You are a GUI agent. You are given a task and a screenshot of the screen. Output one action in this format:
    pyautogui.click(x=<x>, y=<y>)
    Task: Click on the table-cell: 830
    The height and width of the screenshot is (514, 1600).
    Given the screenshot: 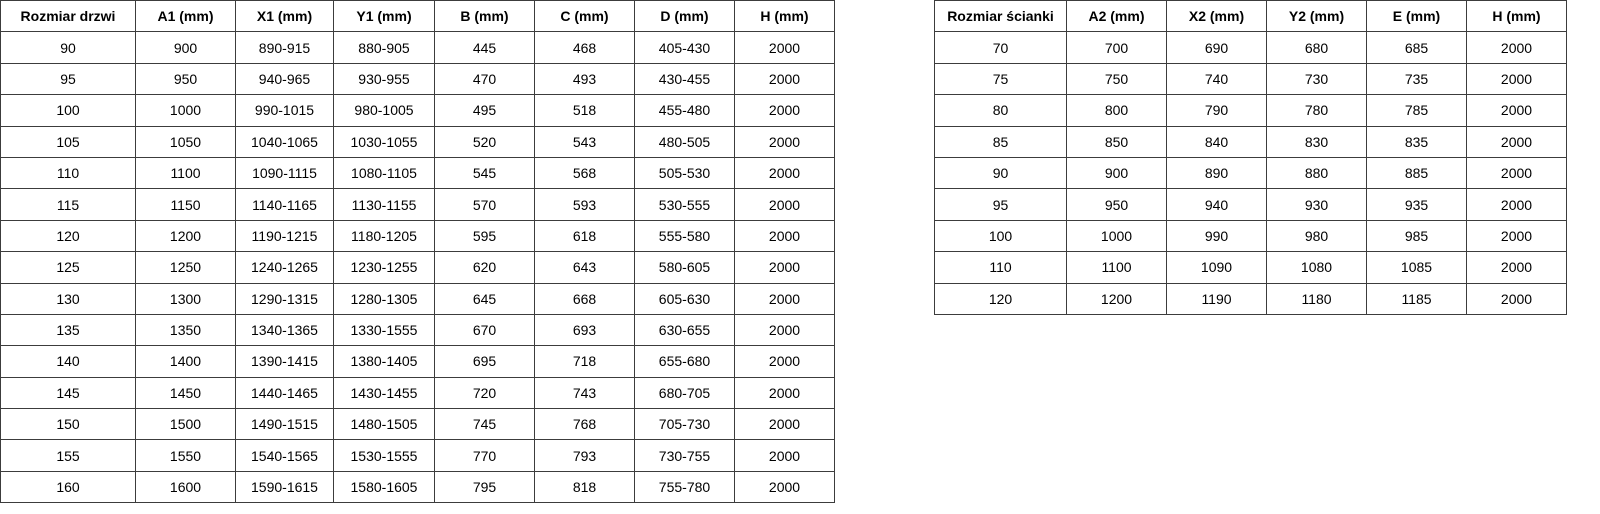 What is the action you would take?
    pyautogui.click(x=1316, y=141)
    